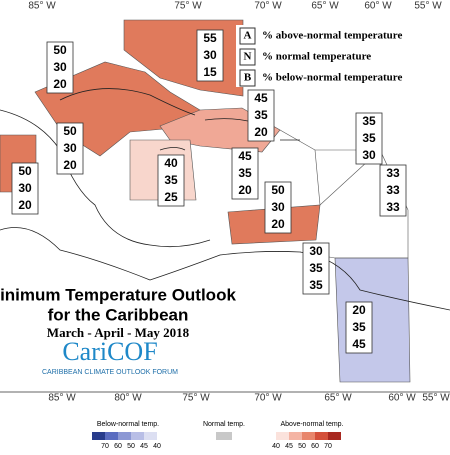  Describe the element at coordinates (109, 351) in the screenshot. I see `logo: CariCOF` at that location.